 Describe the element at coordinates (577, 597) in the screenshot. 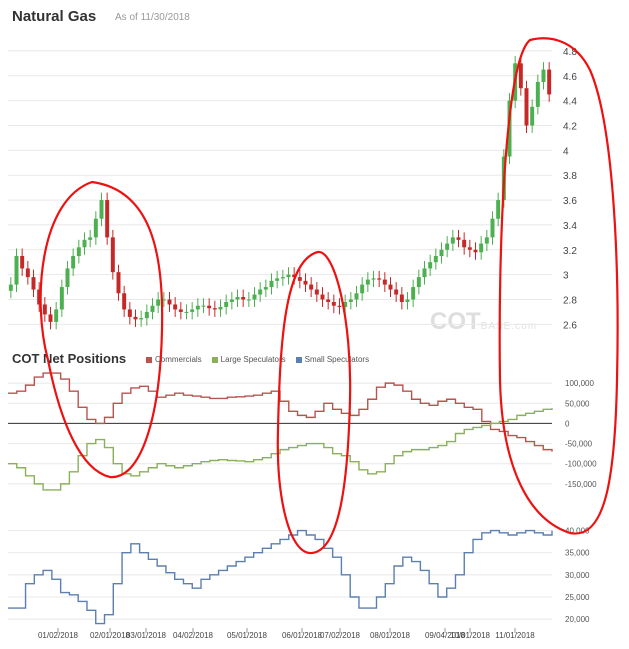

I see `cot-lower-tick-label: 25,000` at that location.